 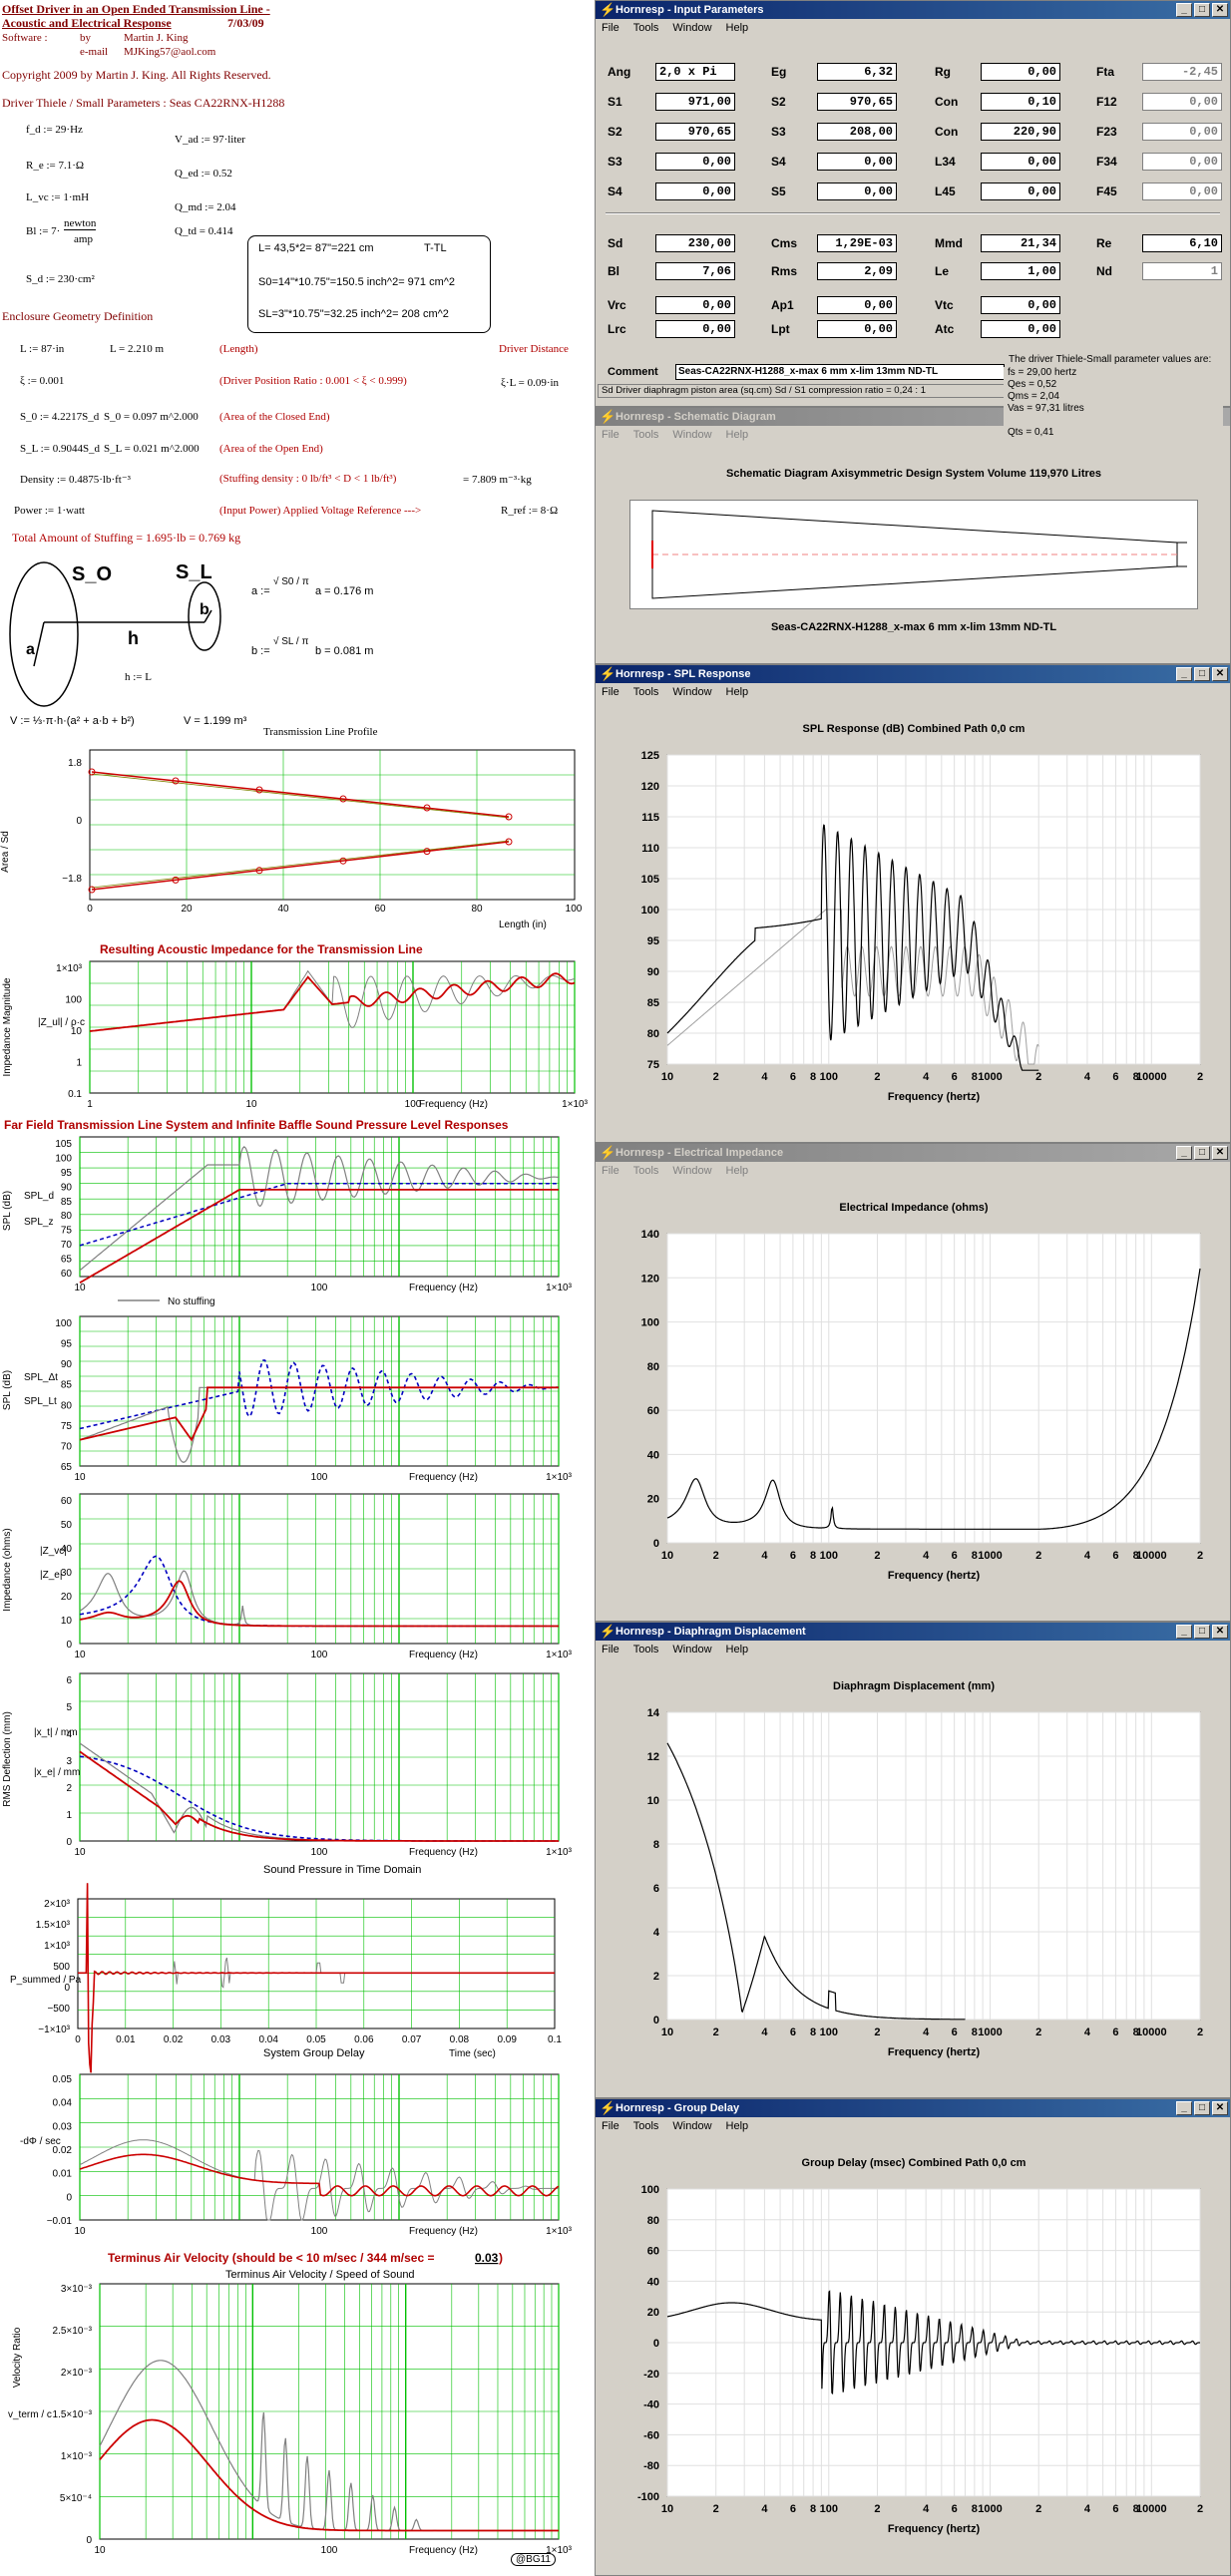 What do you see at coordinates (1182, 243) in the screenshot?
I see `field-re: 6,10` at bounding box center [1182, 243].